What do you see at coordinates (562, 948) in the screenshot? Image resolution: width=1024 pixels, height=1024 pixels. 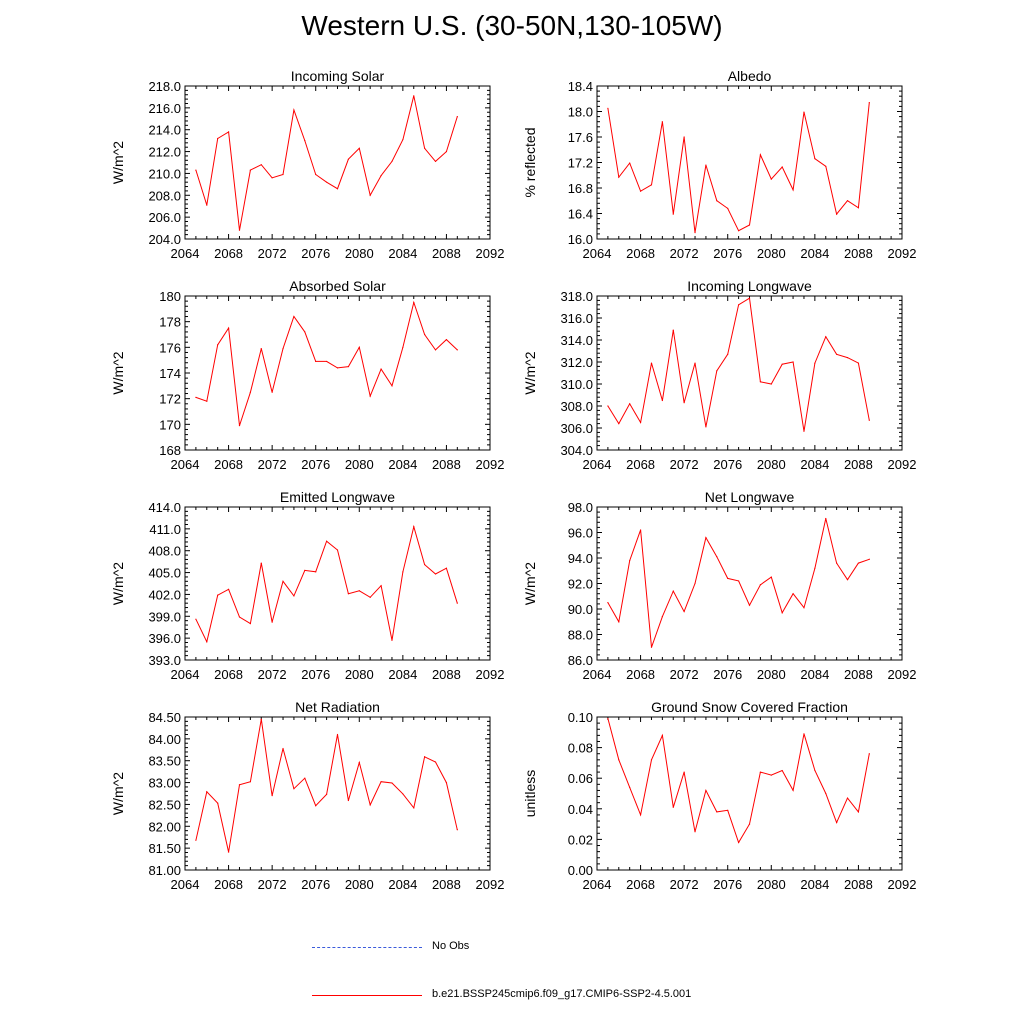 I see `legend-entry-obs: No Obs` at bounding box center [562, 948].